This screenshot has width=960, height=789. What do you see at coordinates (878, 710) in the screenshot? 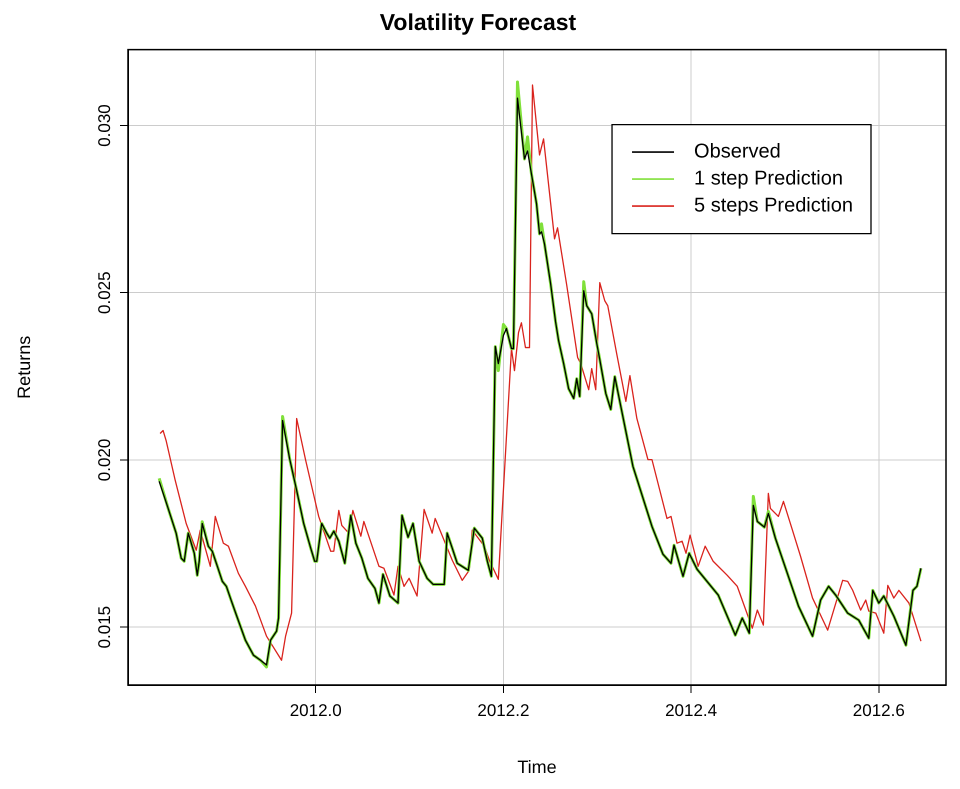
I see `x-tick-label: 2012.6` at bounding box center [878, 710].